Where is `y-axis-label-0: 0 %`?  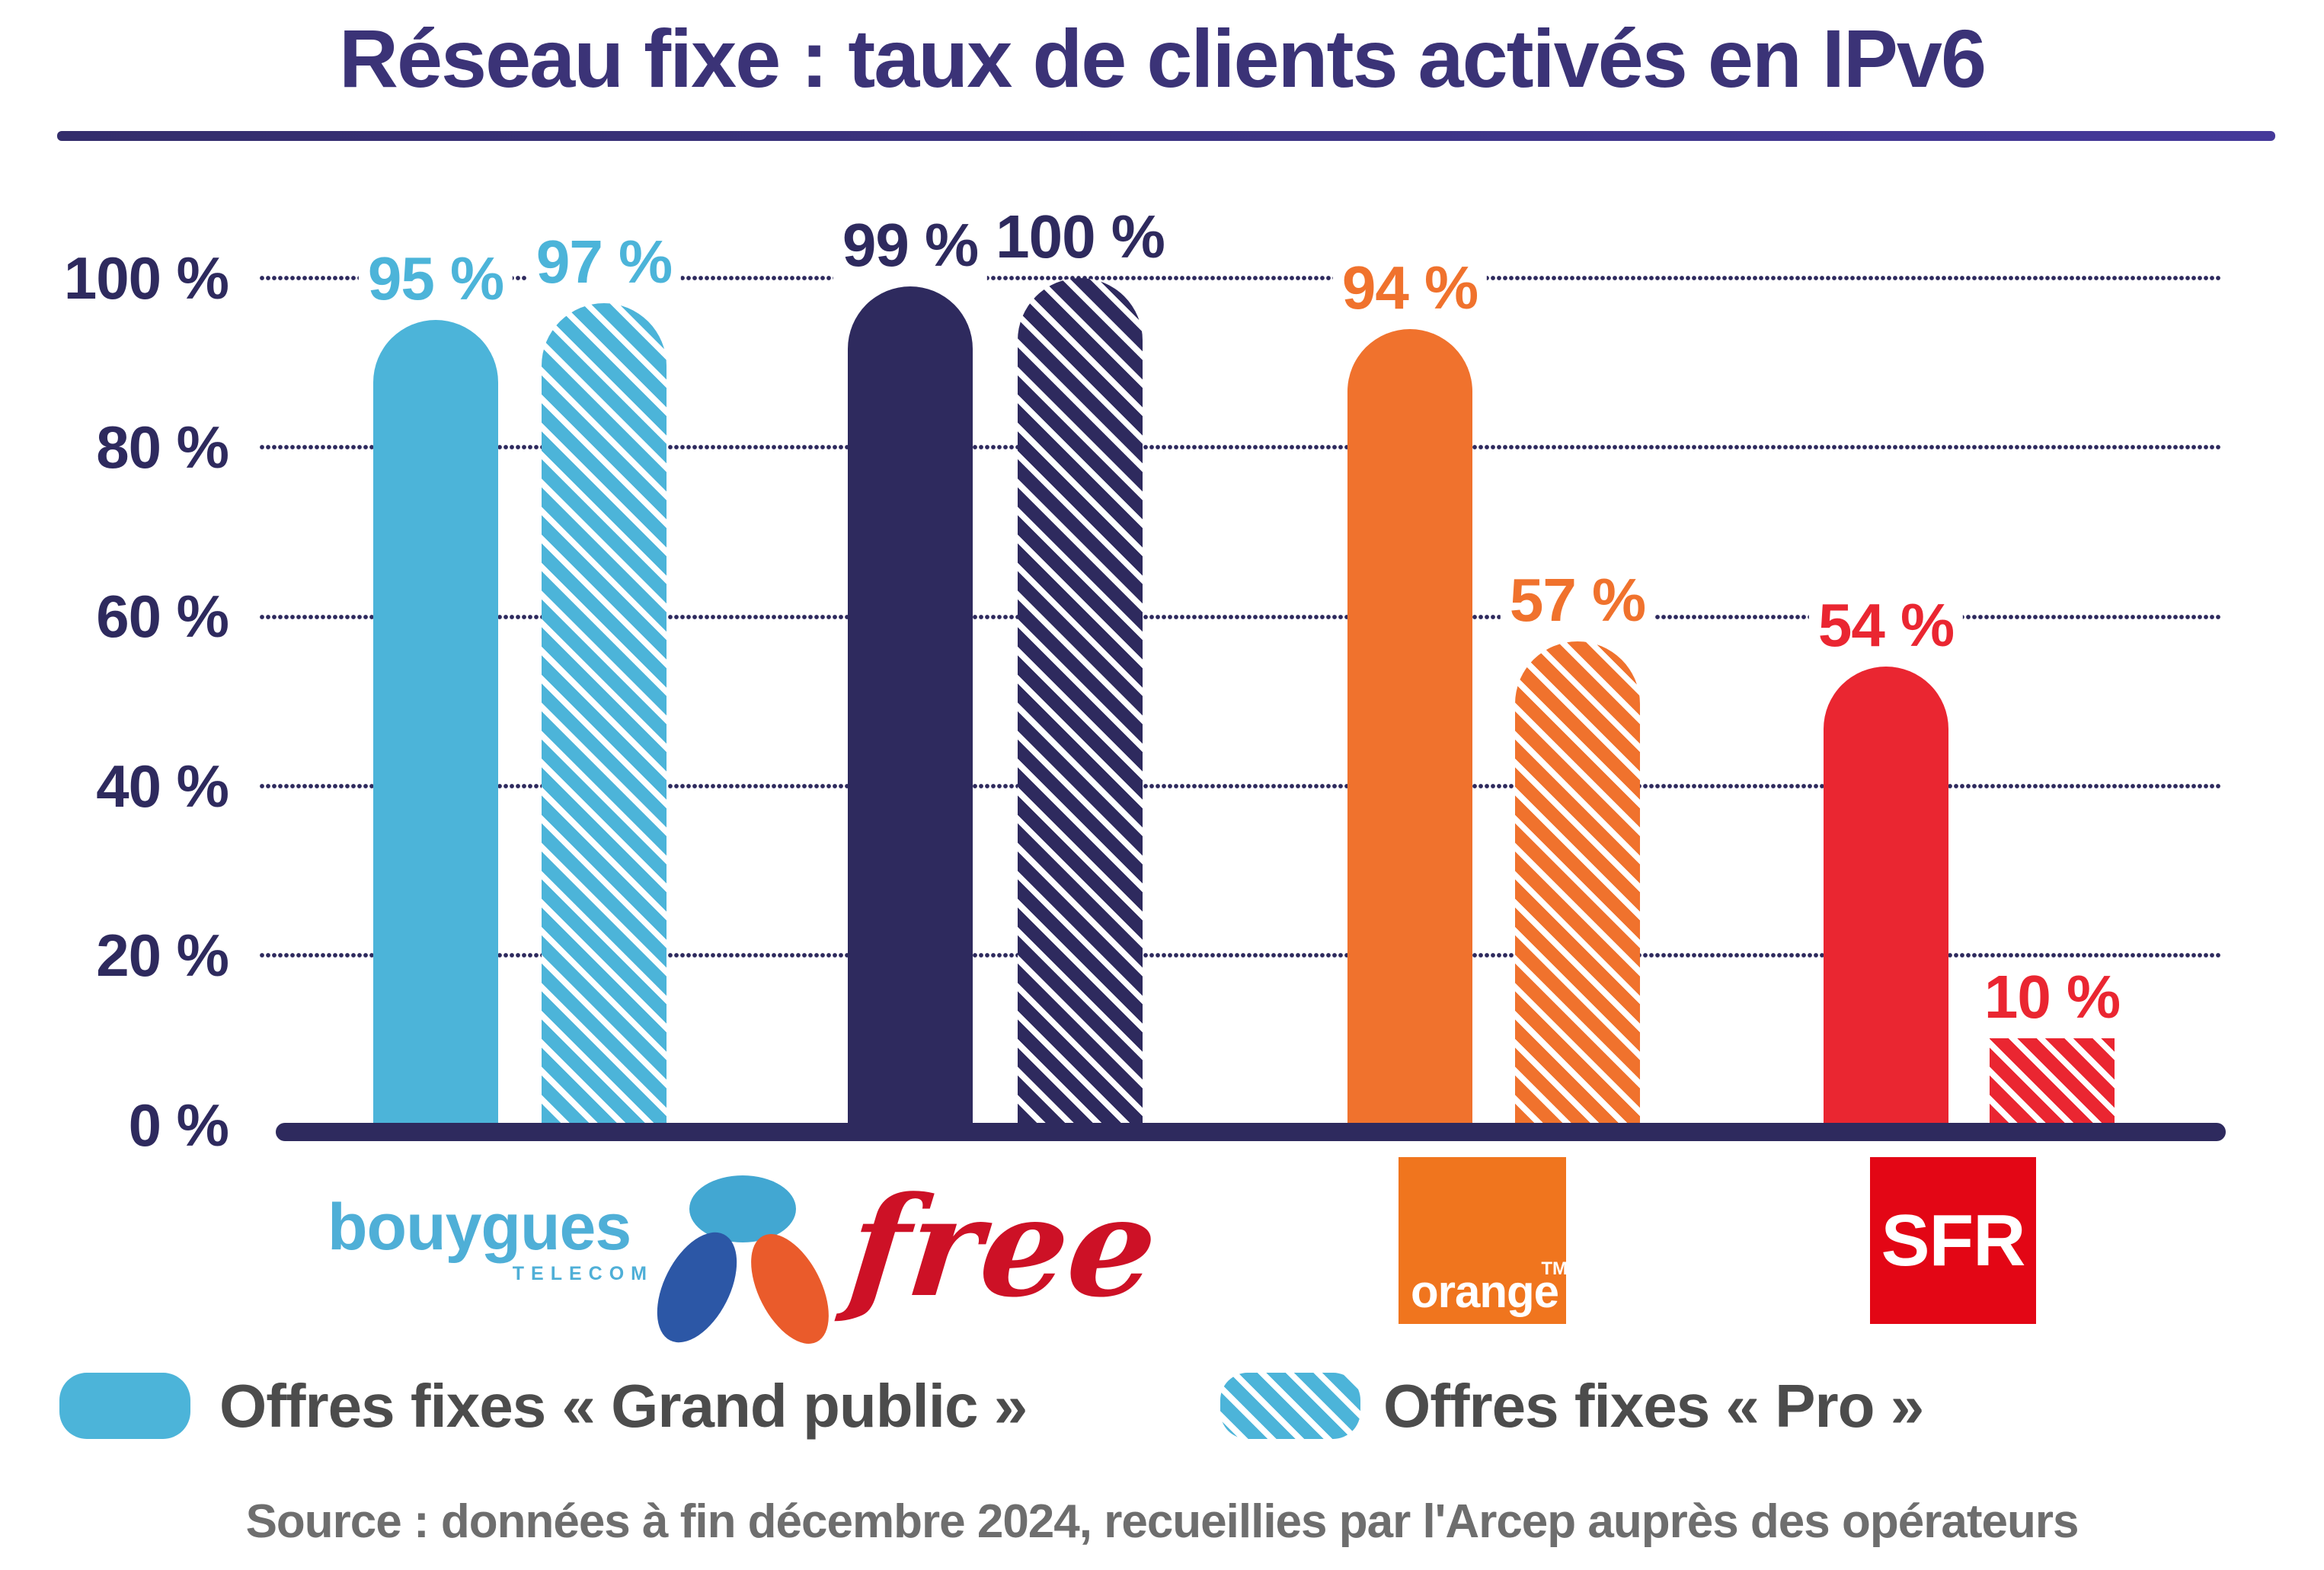 y-axis-label-0: 0 % is located at coordinates (178, 1125).